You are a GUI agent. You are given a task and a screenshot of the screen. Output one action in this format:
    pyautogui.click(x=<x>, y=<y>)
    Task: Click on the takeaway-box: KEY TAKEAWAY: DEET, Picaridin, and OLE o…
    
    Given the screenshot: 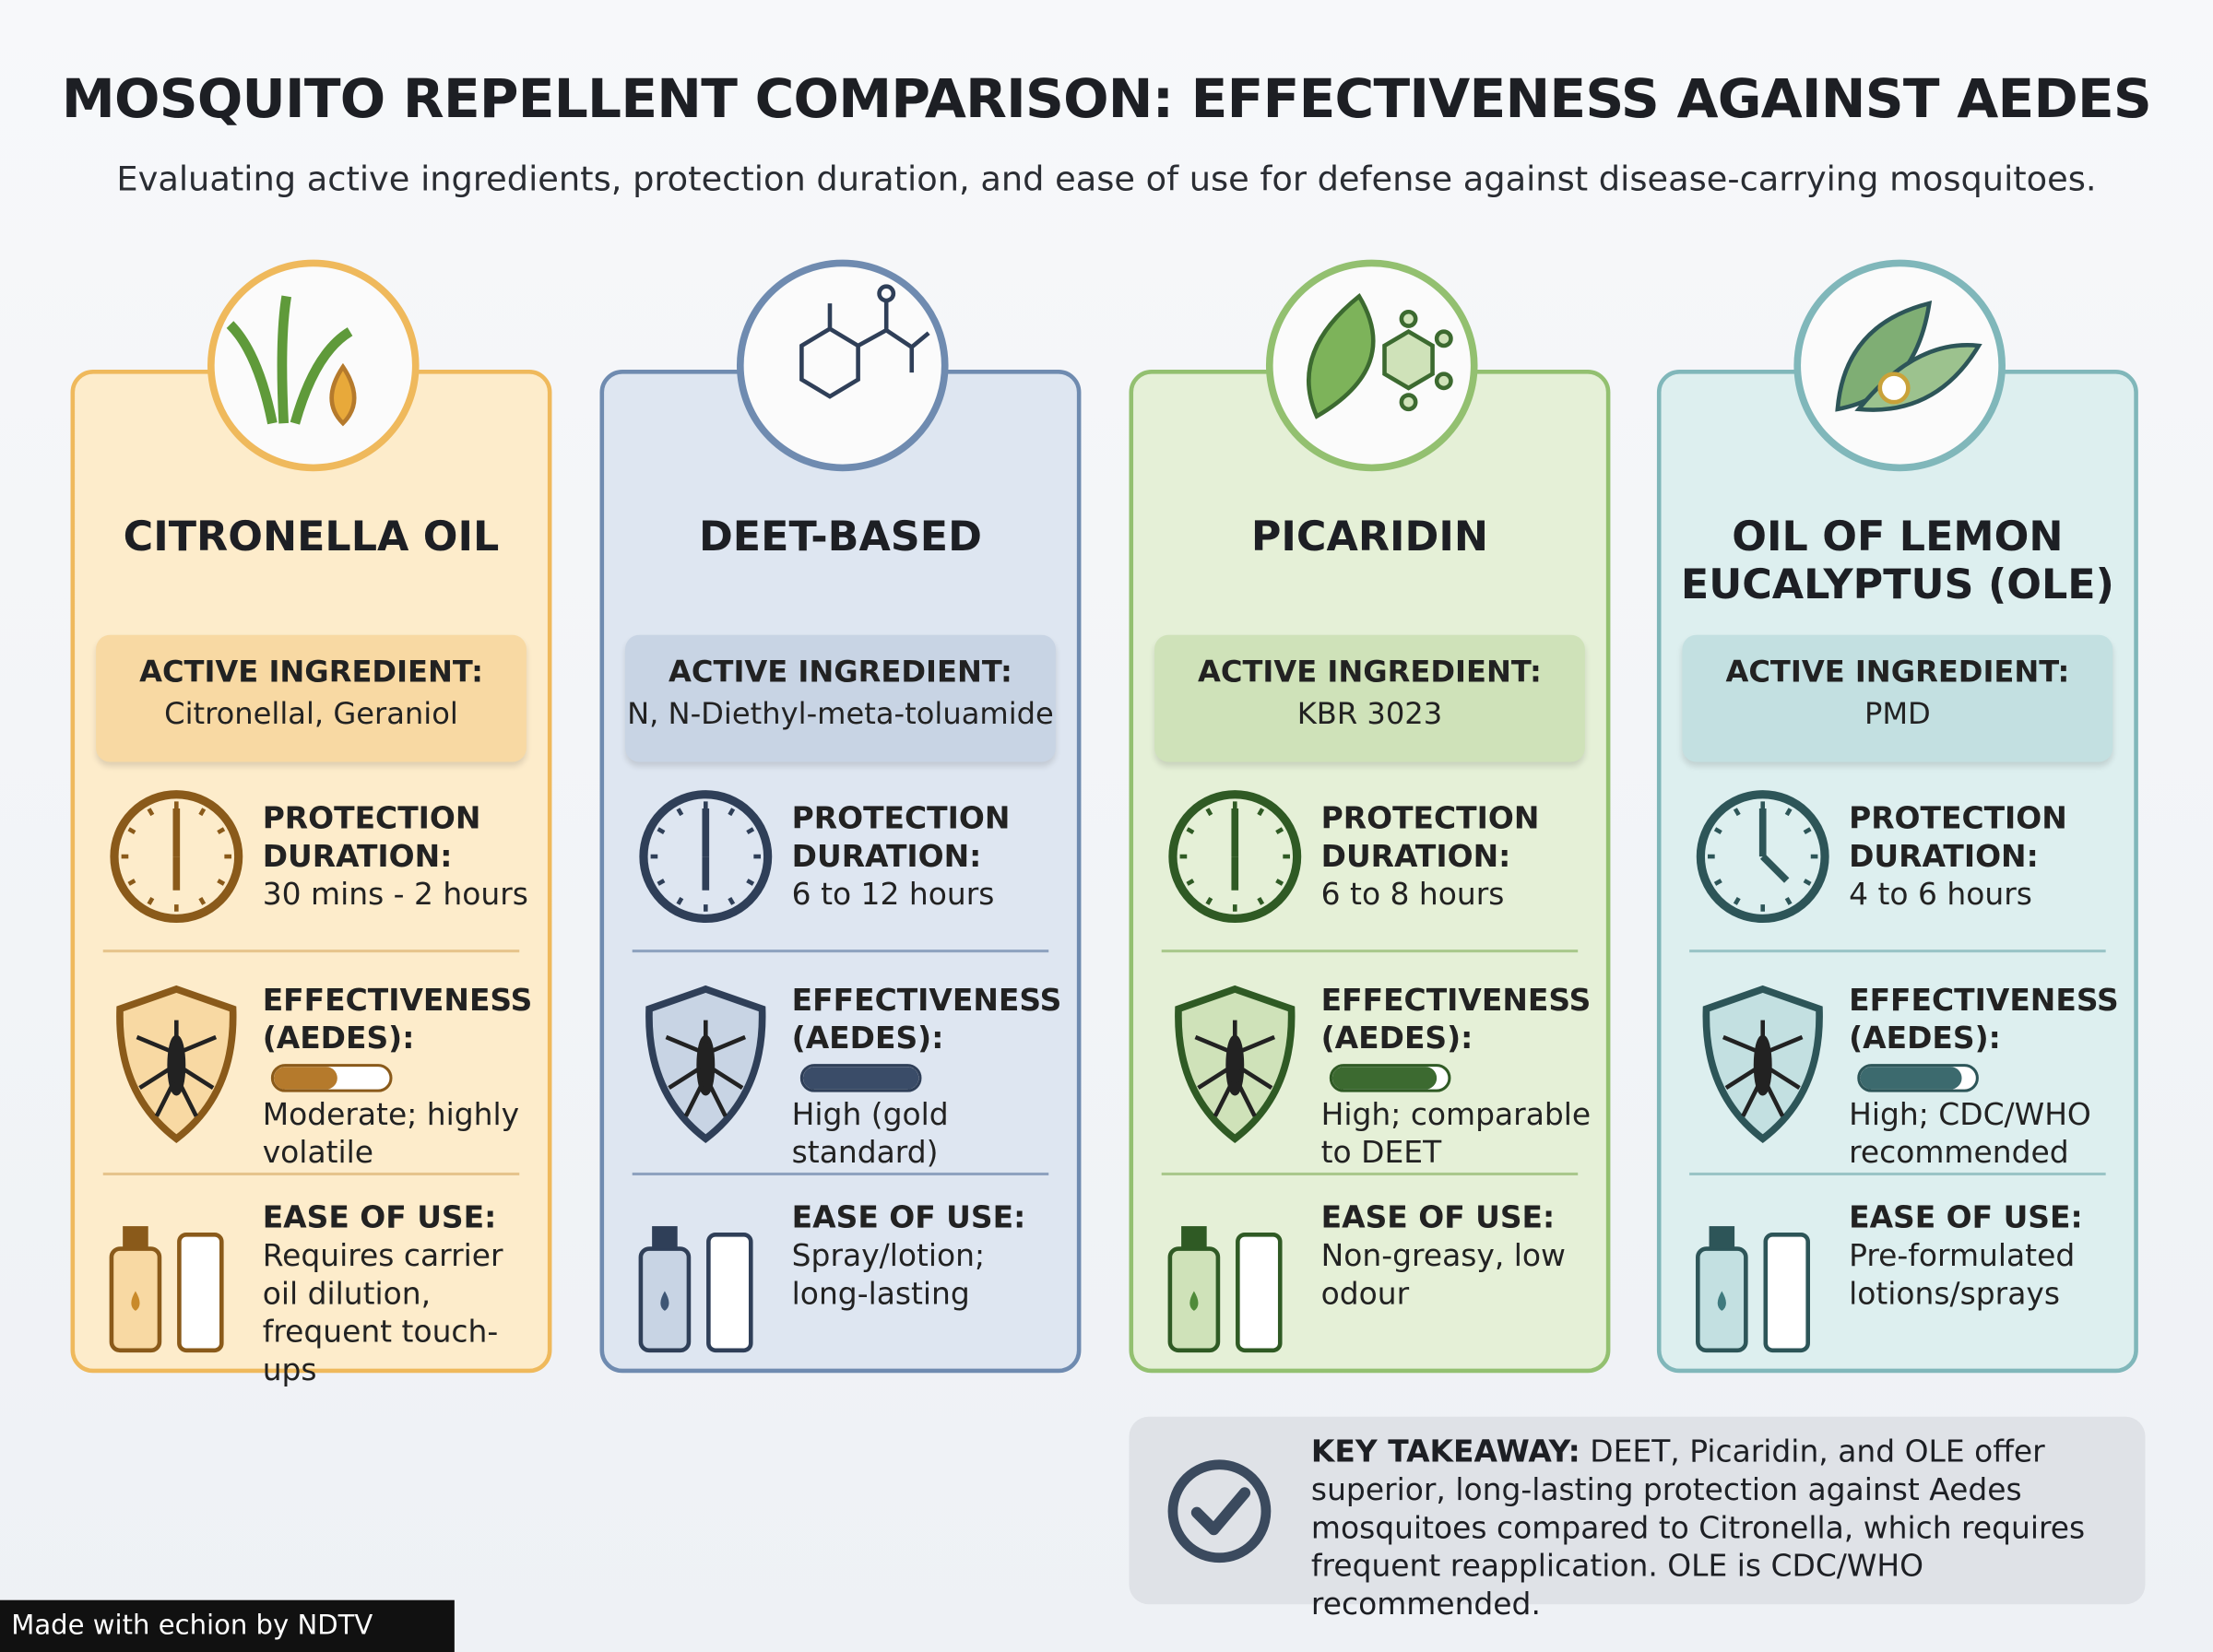 What is the action you would take?
    pyautogui.click(x=1637, y=1519)
    